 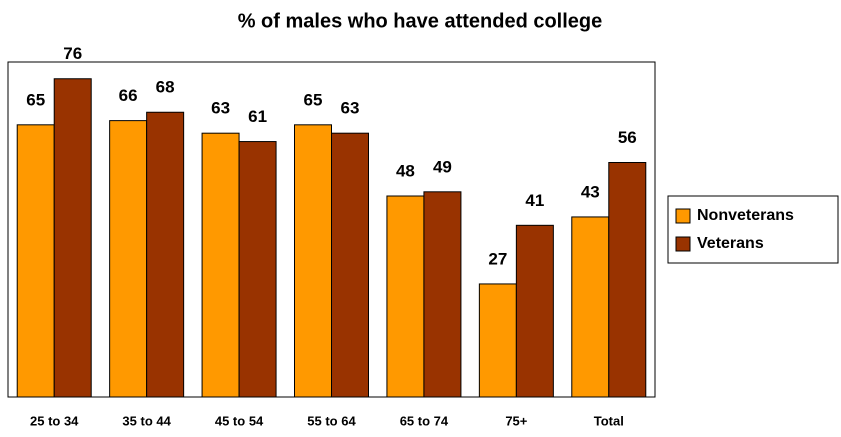 What do you see at coordinates (239, 420) in the screenshot?
I see `x-tick-label: 45 to 54` at bounding box center [239, 420].